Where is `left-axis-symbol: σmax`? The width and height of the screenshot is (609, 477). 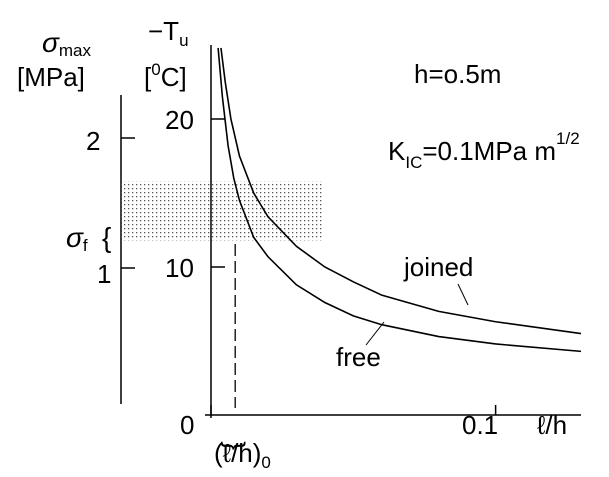
left-axis-symbol: σmax is located at coordinates (67, 43).